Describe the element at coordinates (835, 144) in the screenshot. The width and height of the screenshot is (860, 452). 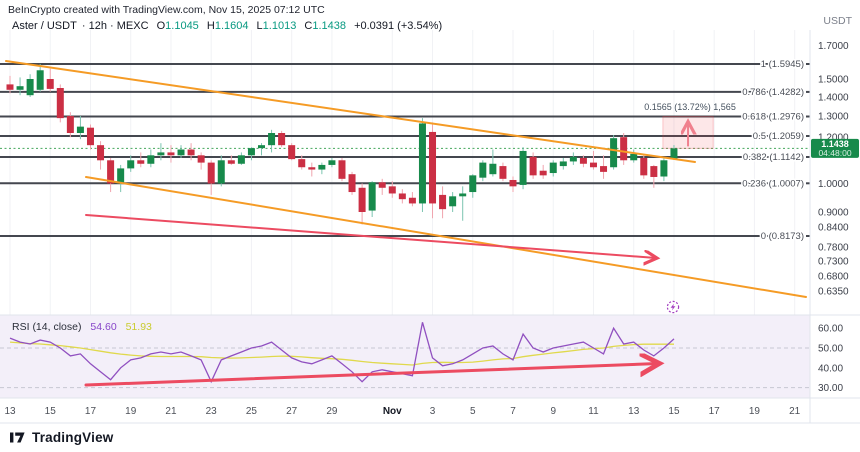
I see `last-price-value: 1.1438` at that location.